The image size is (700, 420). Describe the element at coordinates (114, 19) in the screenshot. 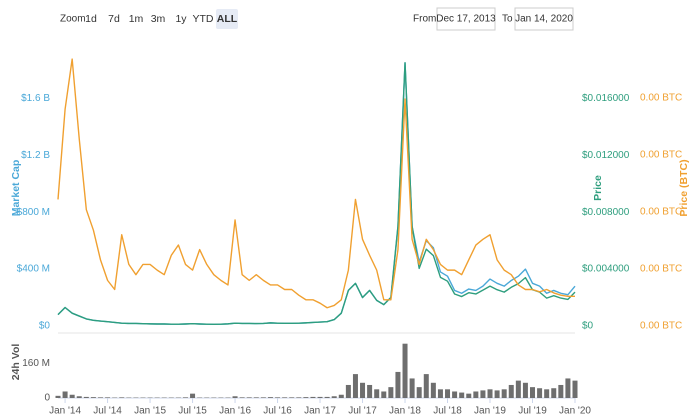

I see `zoom-button: 7d` at that location.